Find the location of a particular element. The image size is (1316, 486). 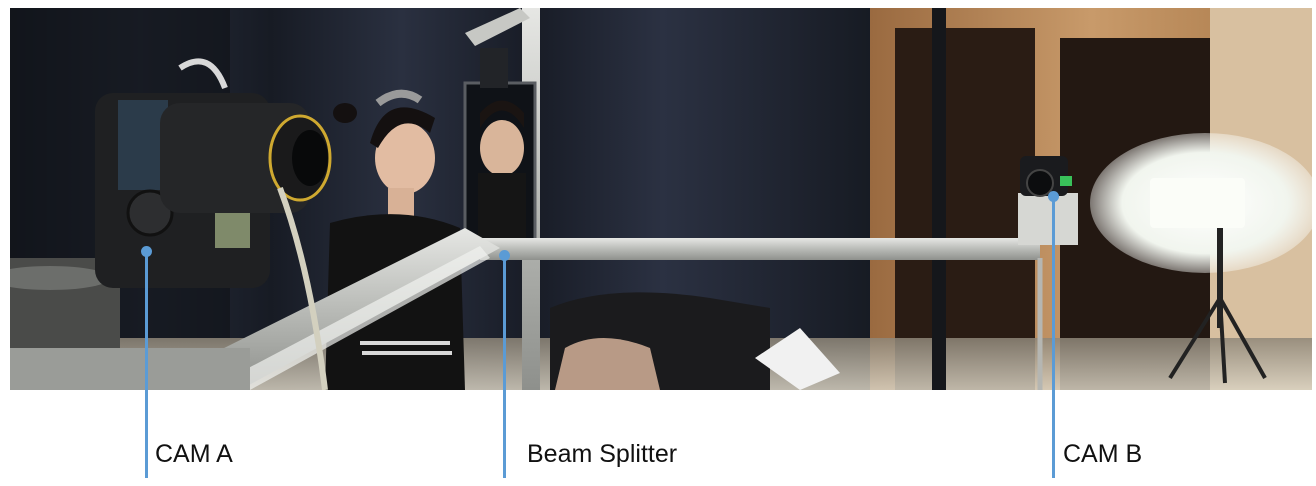

cam-a-pointer-dot is located at coordinates (146, 251).